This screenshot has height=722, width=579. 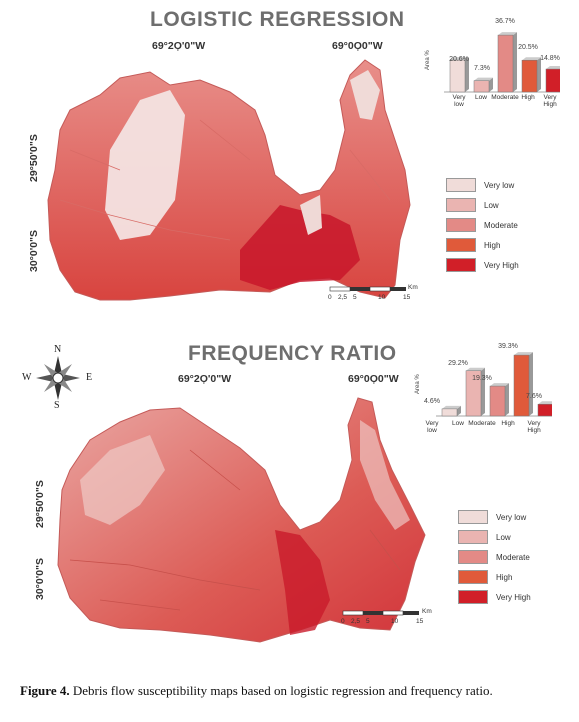 I want to click on legend-item-high: High, so click(x=473, y=245).